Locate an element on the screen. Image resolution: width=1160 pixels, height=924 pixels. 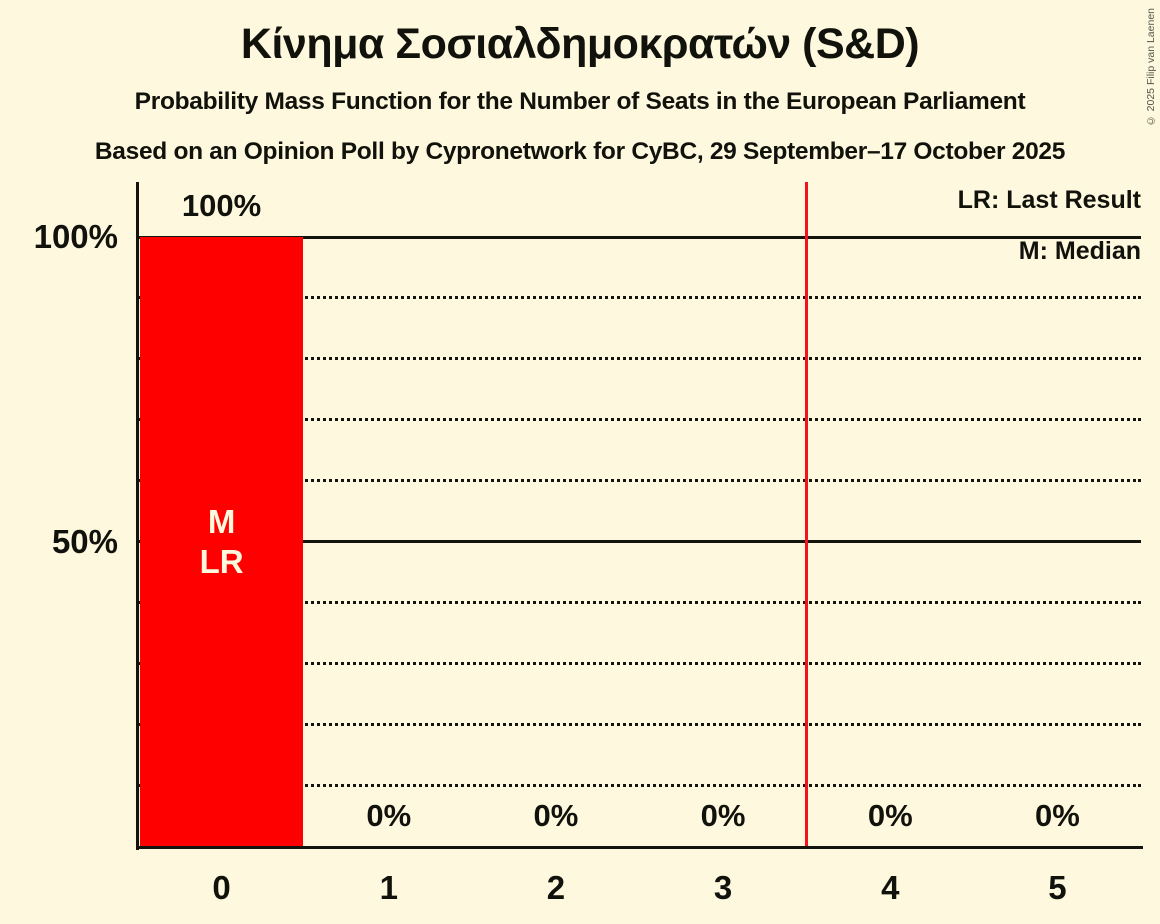
x-axis-line is located at coordinates (639, 847).